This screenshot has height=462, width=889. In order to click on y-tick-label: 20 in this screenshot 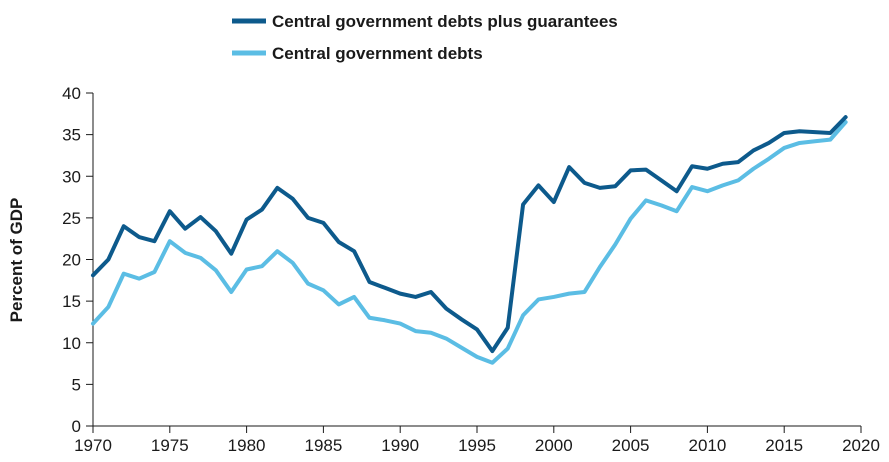, I will do `click(71, 260)`.